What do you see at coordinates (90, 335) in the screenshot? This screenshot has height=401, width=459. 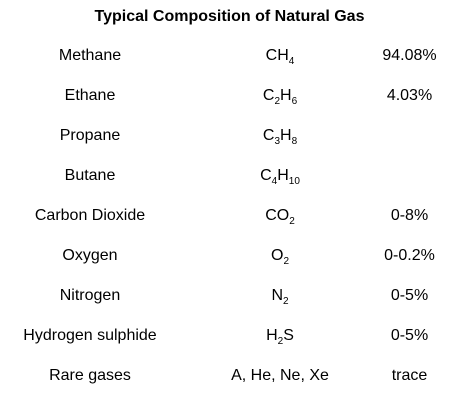 I see `gas-name: Hydrogen sulphide` at bounding box center [90, 335].